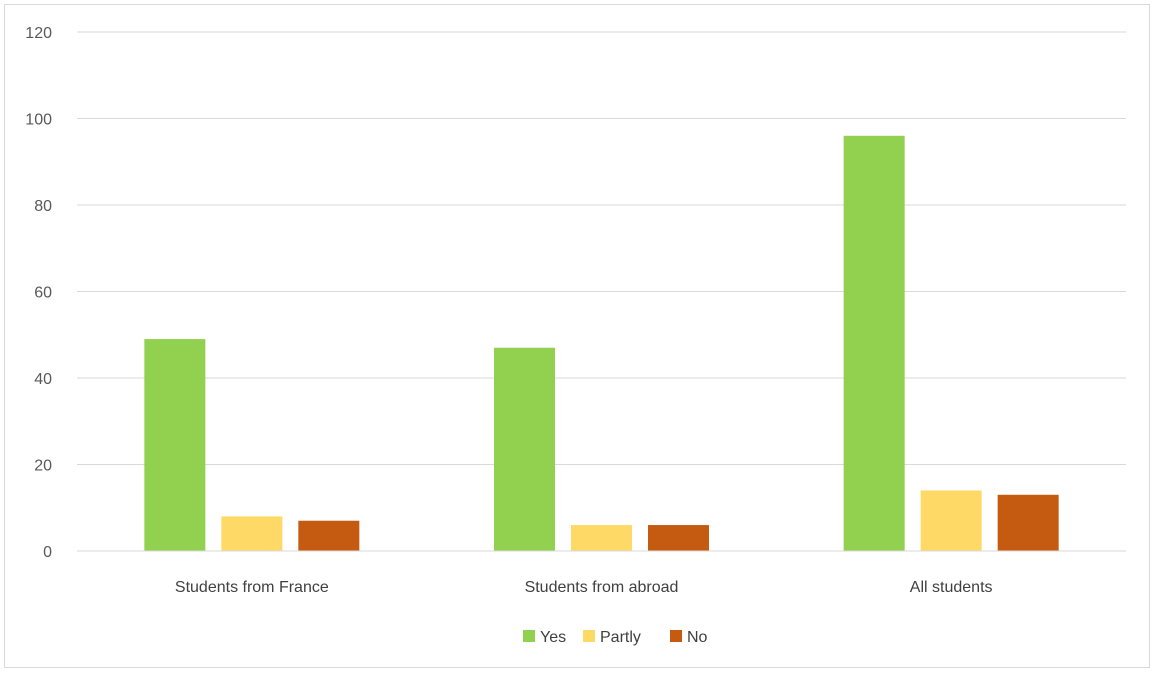 The height and width of the screenshot is (674, 1155). Describe the element at coordinates (43, 293) in the screenshot. I see `y-tick-label: 60` at that location.